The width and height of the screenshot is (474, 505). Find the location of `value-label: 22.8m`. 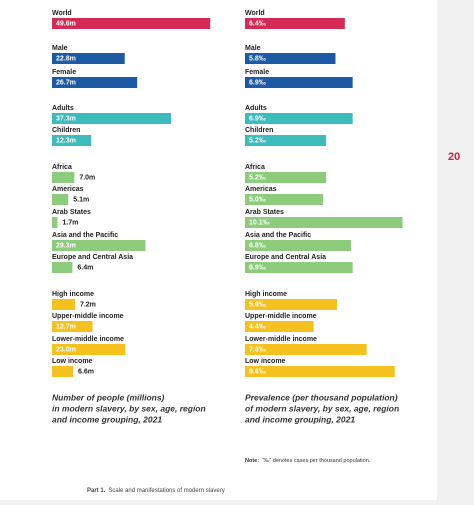

value-label: 22.8m is located at coordinates (66, 59).